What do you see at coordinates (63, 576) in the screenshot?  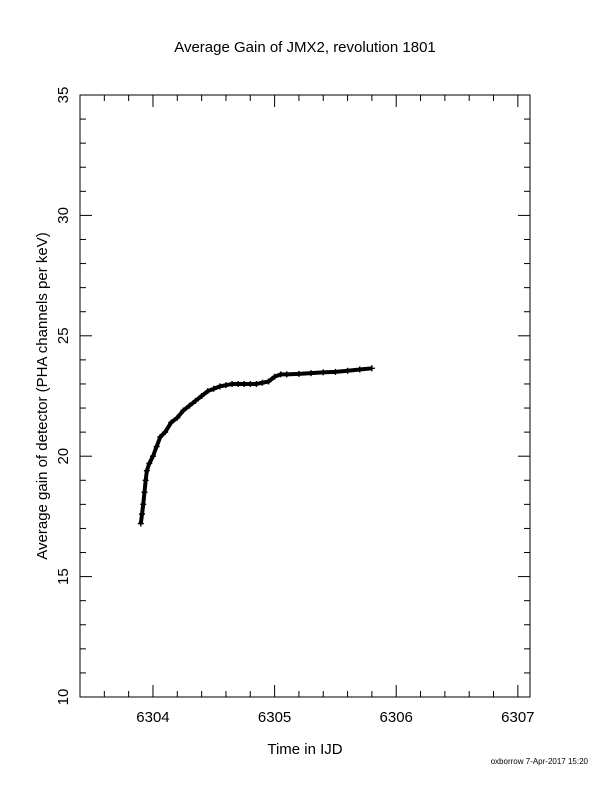 I see `y-tick-label: 15` at bounding box center [63, 576].